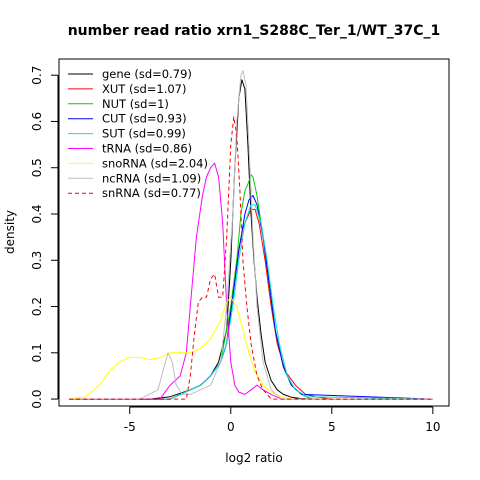  Describe the element at coordinates (37, 399) in the screenshot. I see `y-tick-label: 0.0` at that location.